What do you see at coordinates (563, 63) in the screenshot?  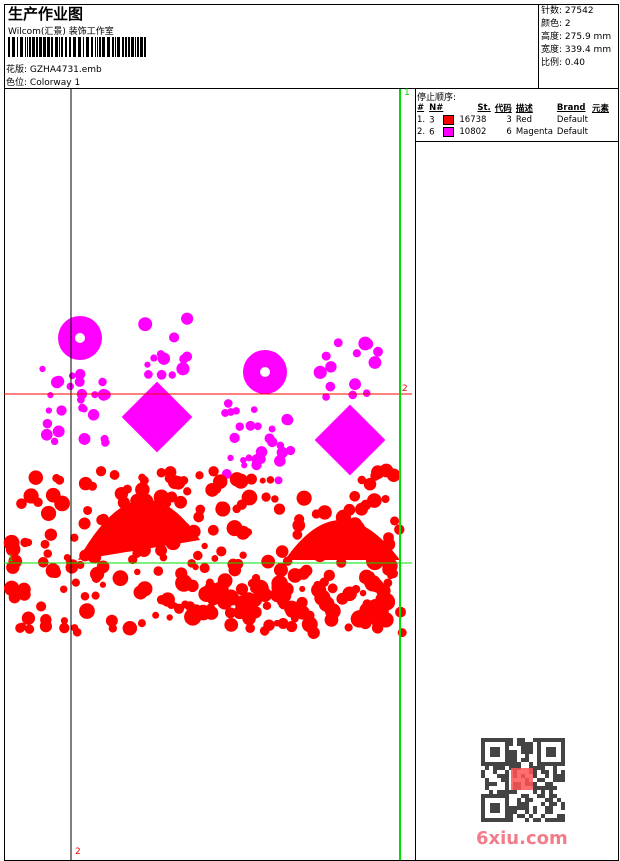 I see `design-scale: 比例: 0.40` at bounding box center [563, 63].